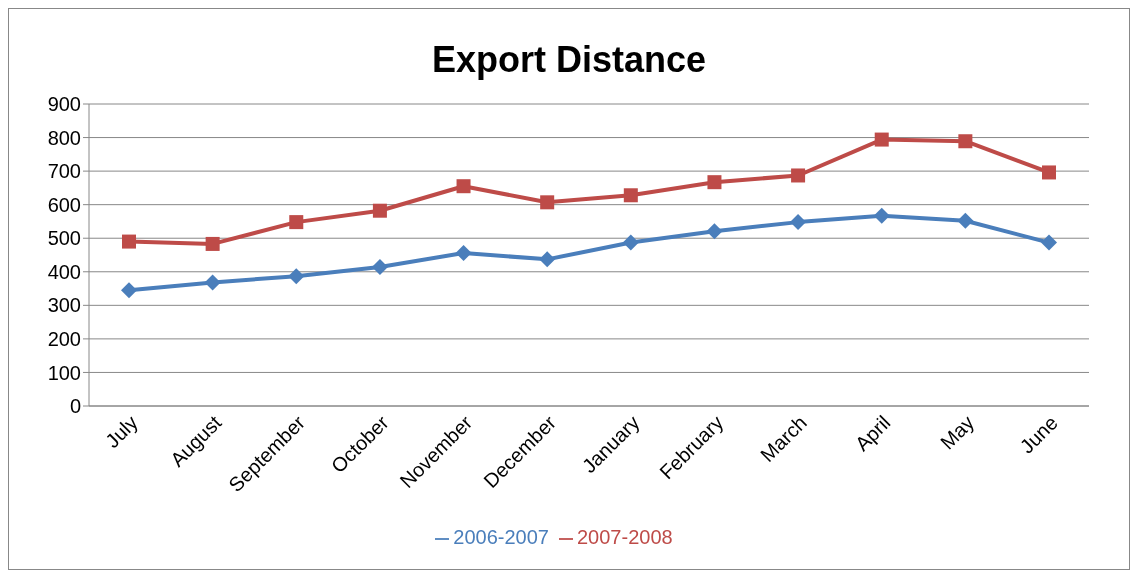 This screenshot has width=1140, height=580. Describe the element at coordinates (64, 271) in the screenshot. I see `y-tick-label: 400` at that location.